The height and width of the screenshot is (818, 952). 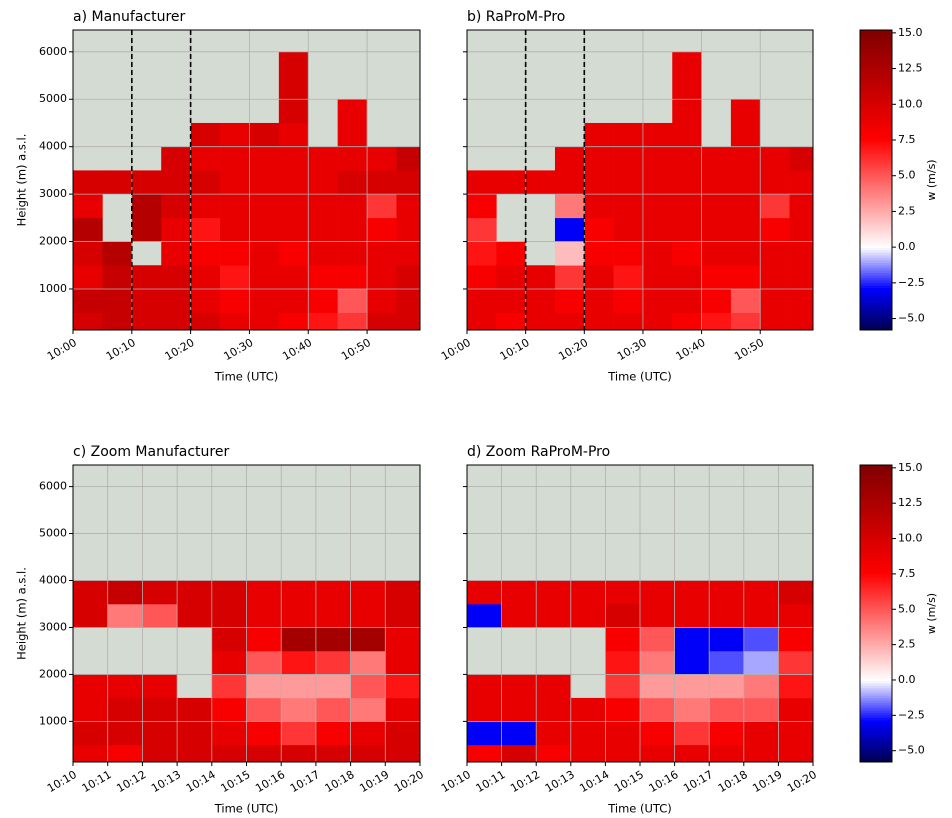 I want to click on cells, so click(x=640, y=190).